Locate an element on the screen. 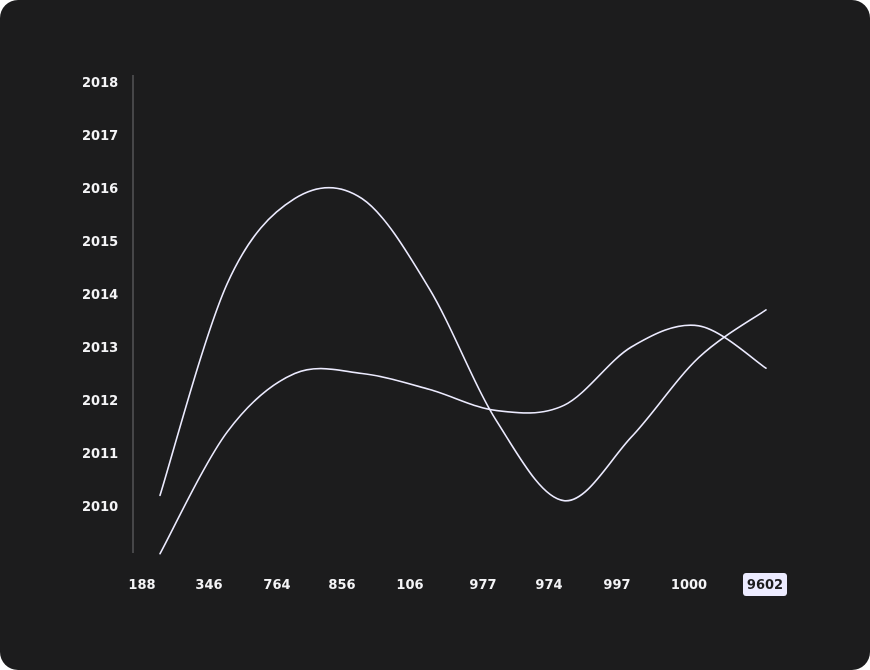 The height and width of the screenshot is (670, 870). y-tick-label: 2014 is located at coordinates (100, 295).